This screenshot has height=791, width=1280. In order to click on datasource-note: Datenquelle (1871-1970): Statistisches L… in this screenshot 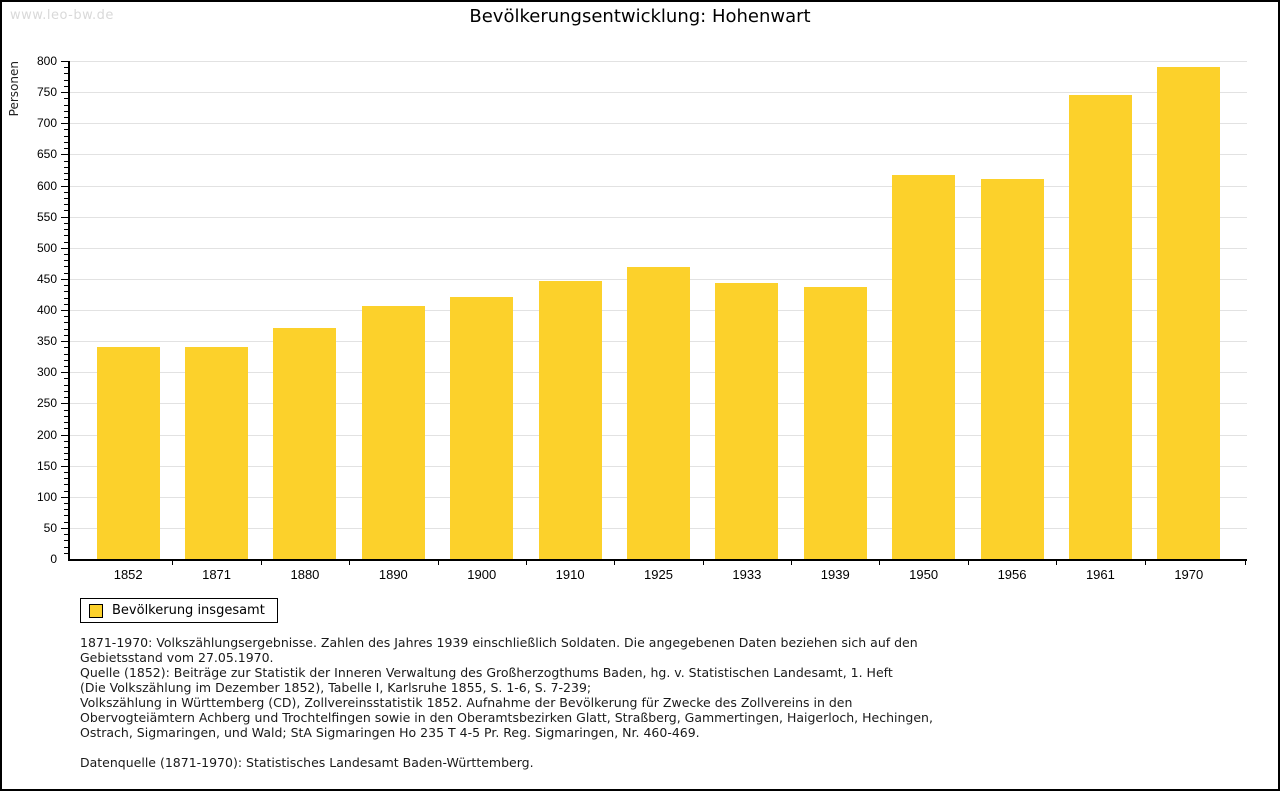, I will do `click(307, 762)`.